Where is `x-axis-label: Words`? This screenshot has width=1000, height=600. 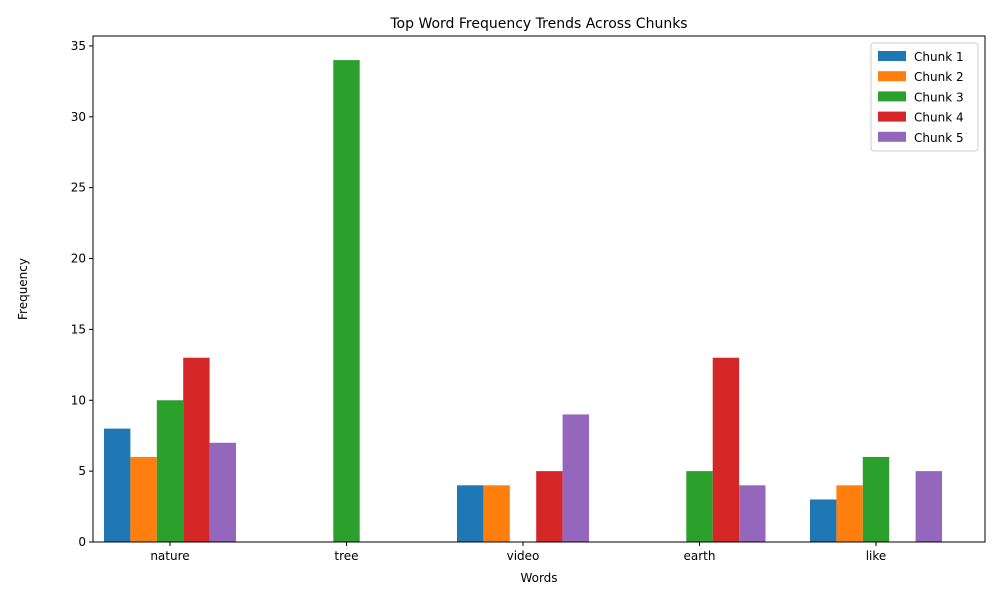 x-axis-label: Words is located at coordinates (538, 578).